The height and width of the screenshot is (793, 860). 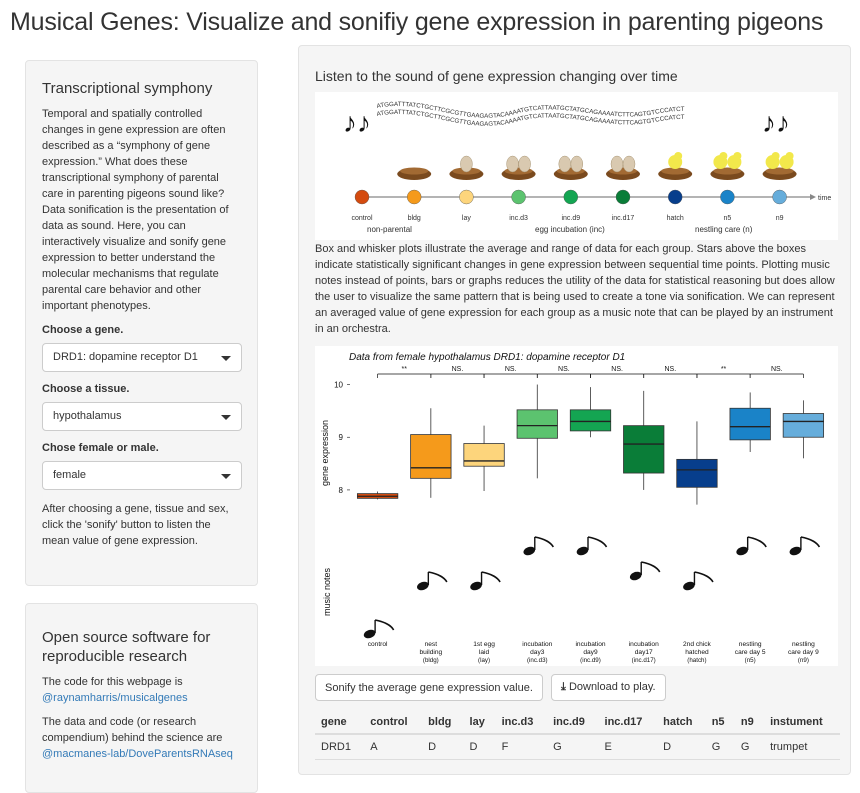 What do you see at coordinates (675, 197) in the screenshot?
I see `stage-dot-hatch` at bounding box center [675, 197].